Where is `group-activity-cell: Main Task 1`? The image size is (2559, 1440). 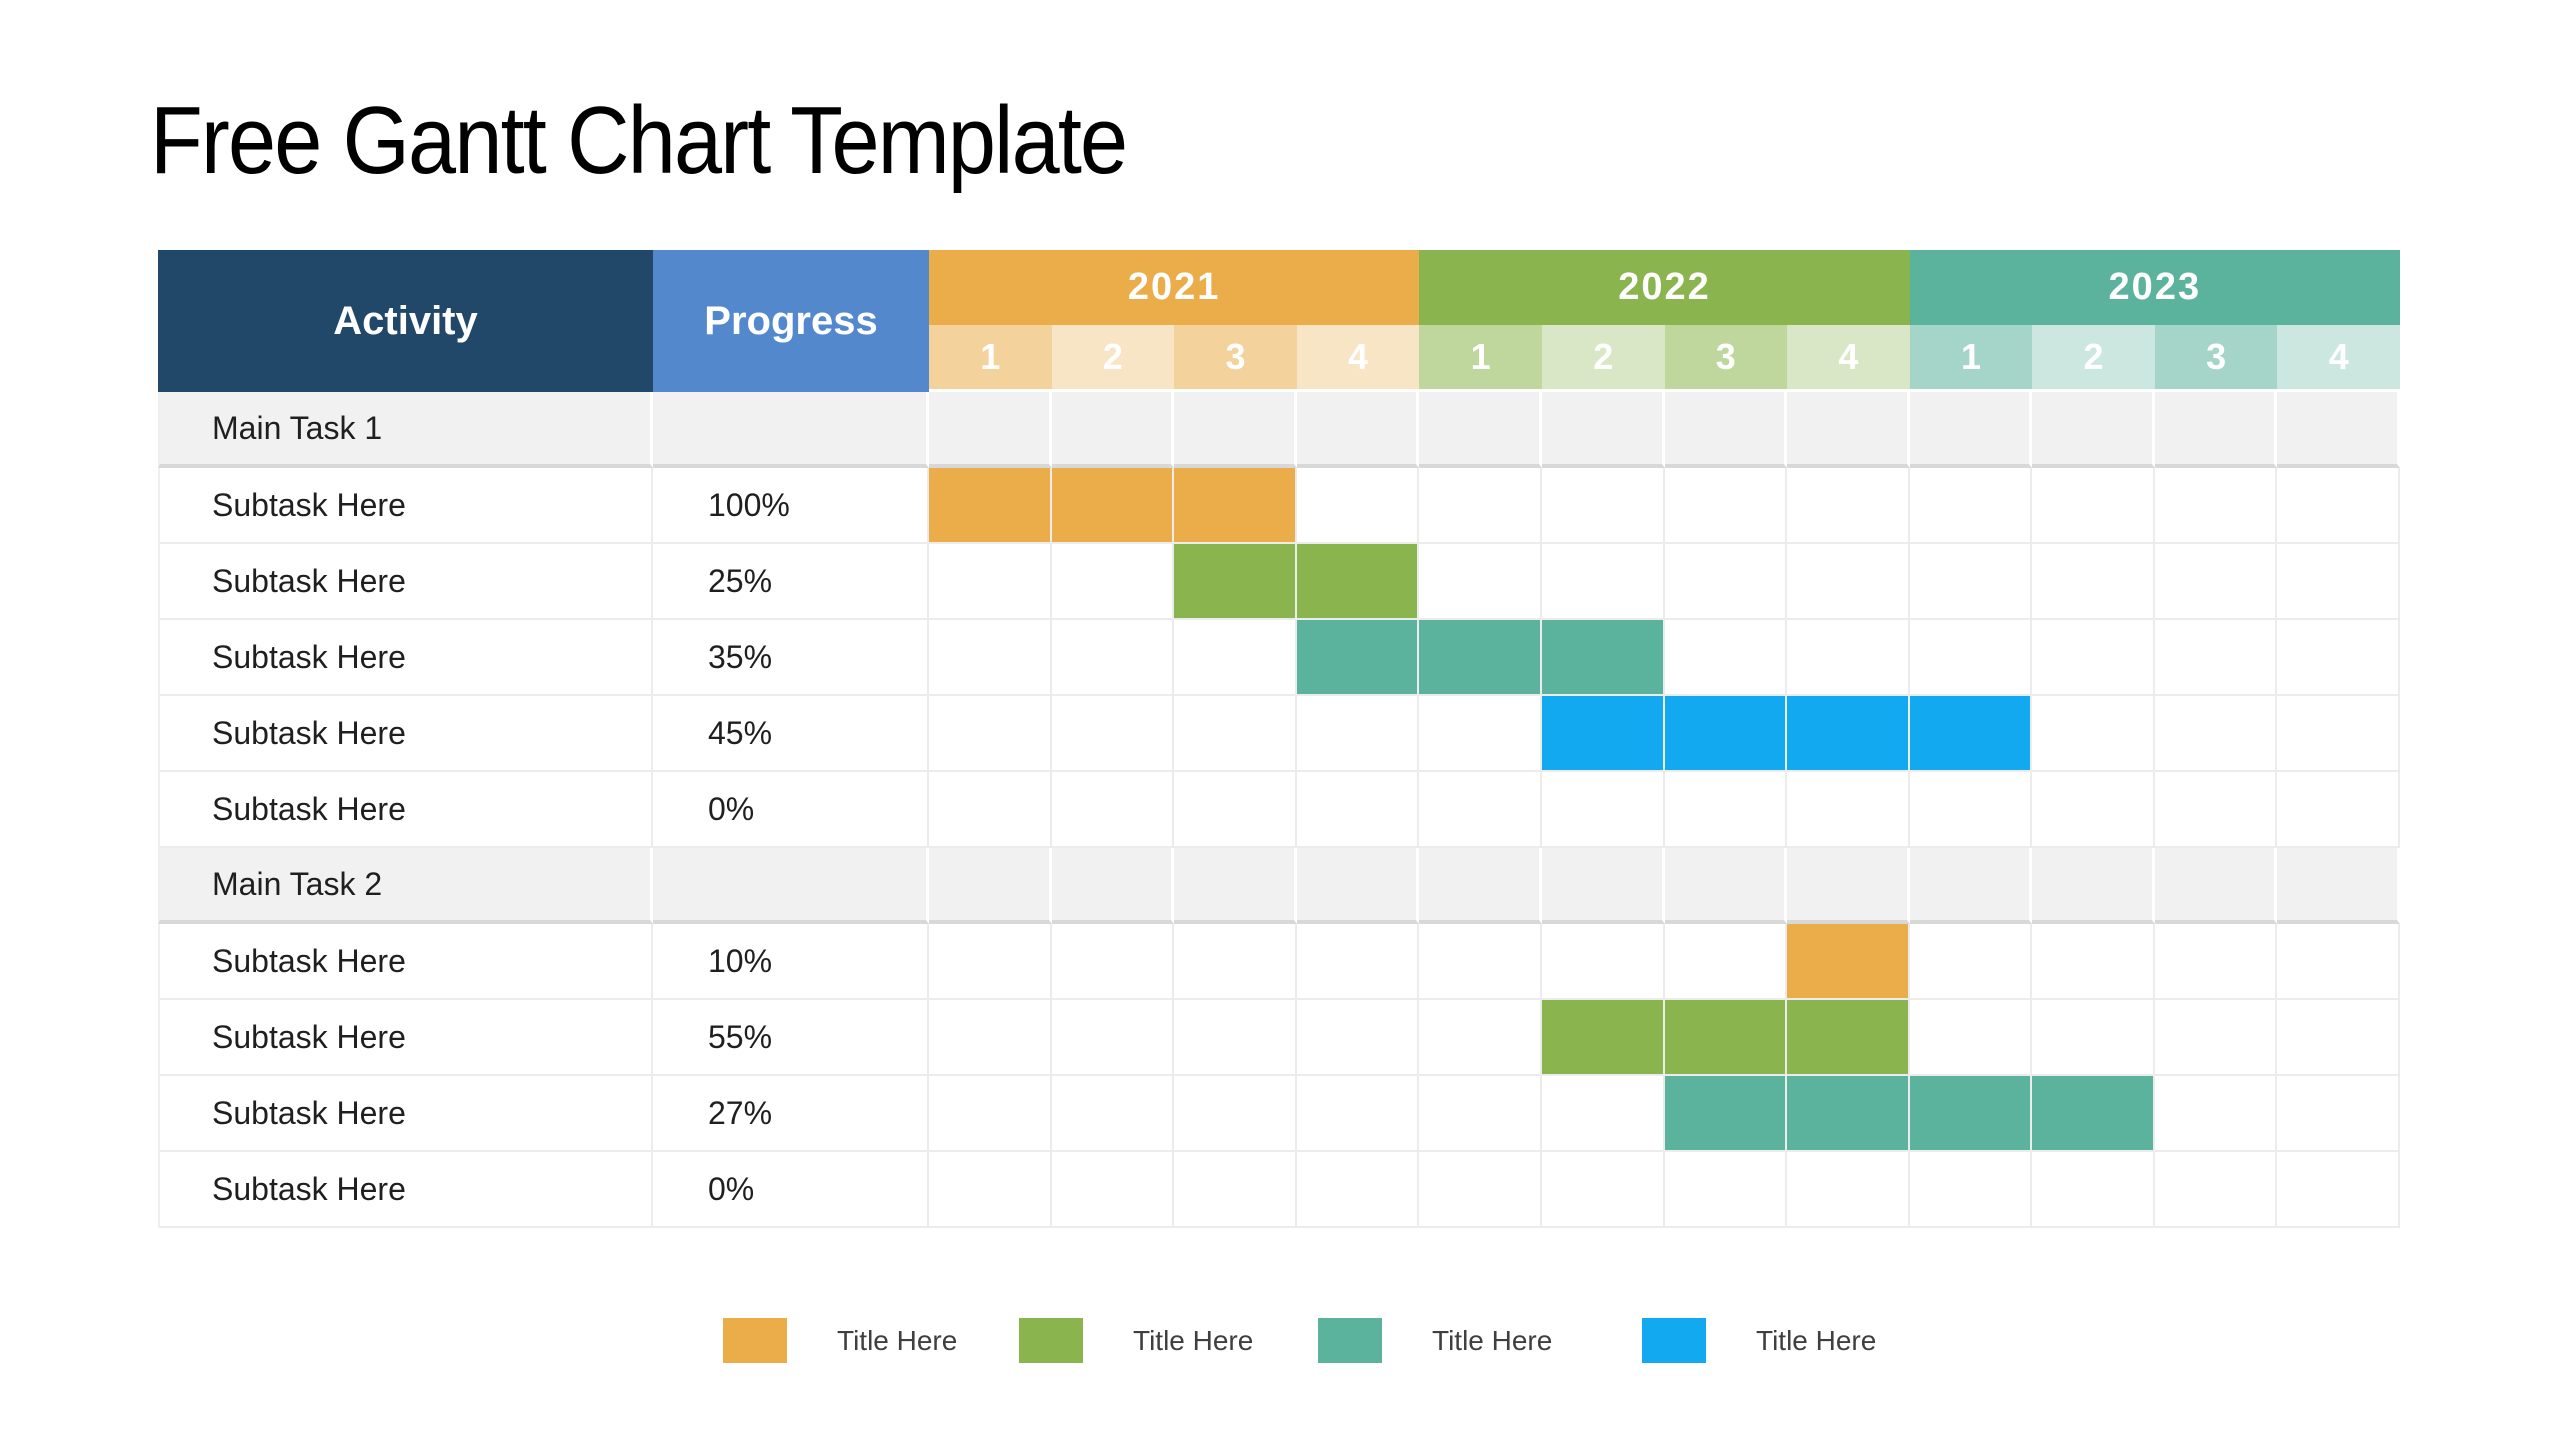 group-activity-cell: Main Task 1 is located at coordinates (405, 430).